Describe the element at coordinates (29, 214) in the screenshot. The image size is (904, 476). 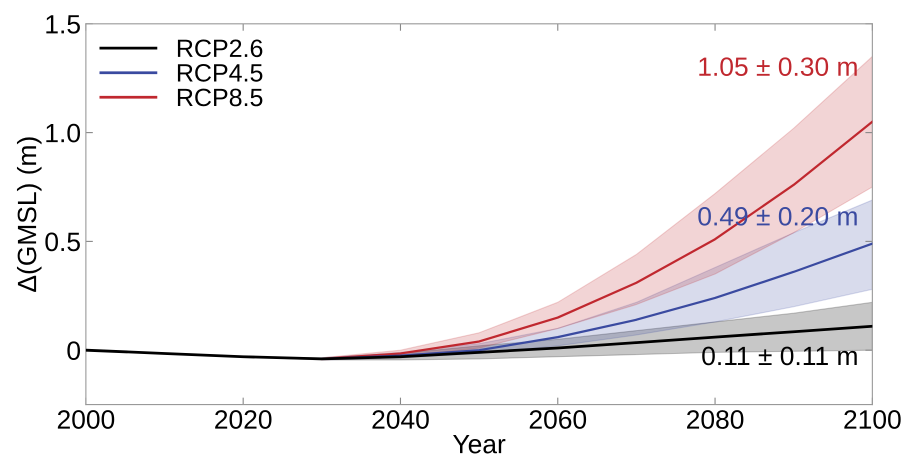
I see `y-axis-title: Δ(GMSL) (m)` at that location.